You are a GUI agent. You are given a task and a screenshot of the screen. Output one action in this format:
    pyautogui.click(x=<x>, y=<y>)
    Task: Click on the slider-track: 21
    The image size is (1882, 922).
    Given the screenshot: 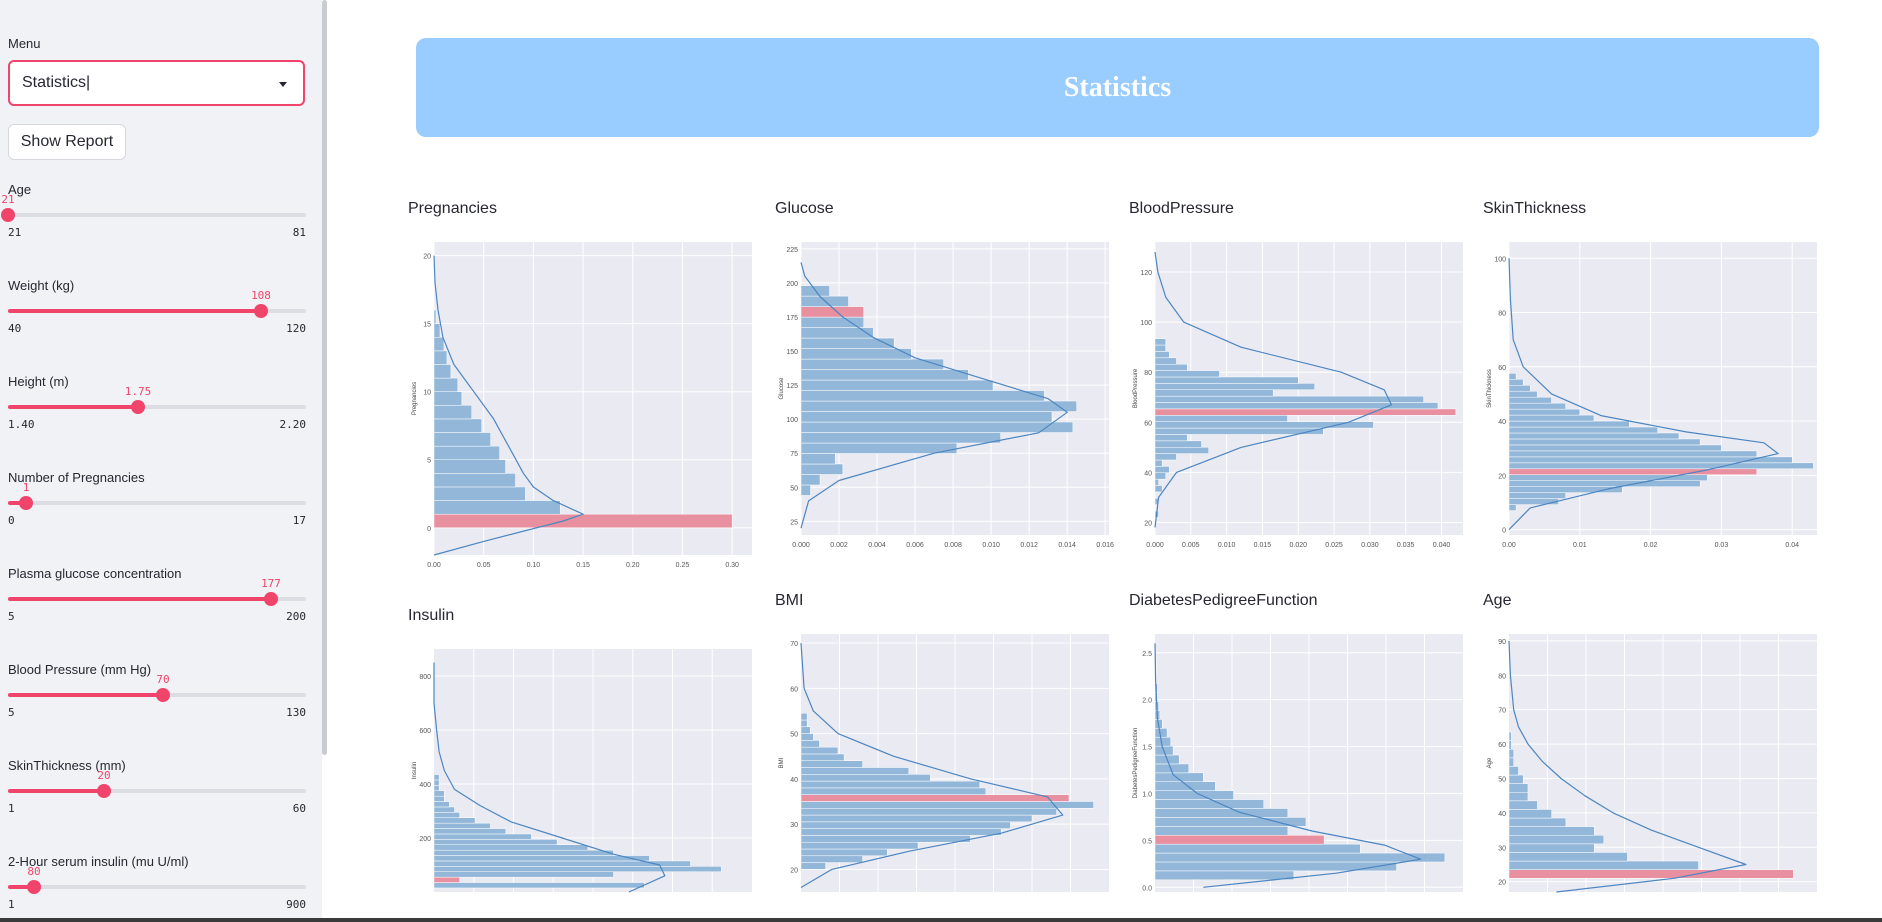 What is the action you would take?
    pyautogui.click(x=153, y=207)
    